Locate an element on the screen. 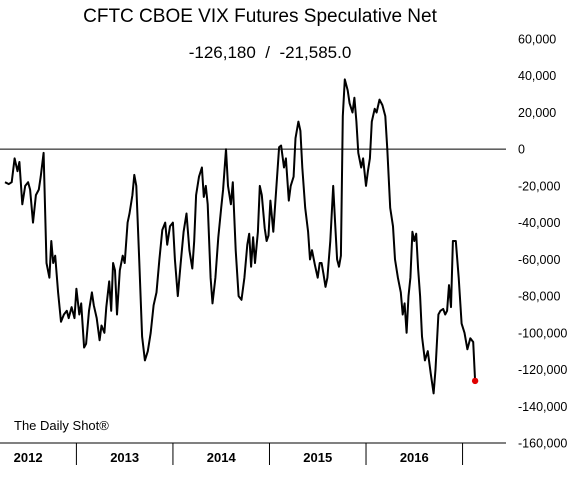 The height and width of the screenshot is (481, 571). y-tick-label: -20,000 is located at coordinates (539, 186).